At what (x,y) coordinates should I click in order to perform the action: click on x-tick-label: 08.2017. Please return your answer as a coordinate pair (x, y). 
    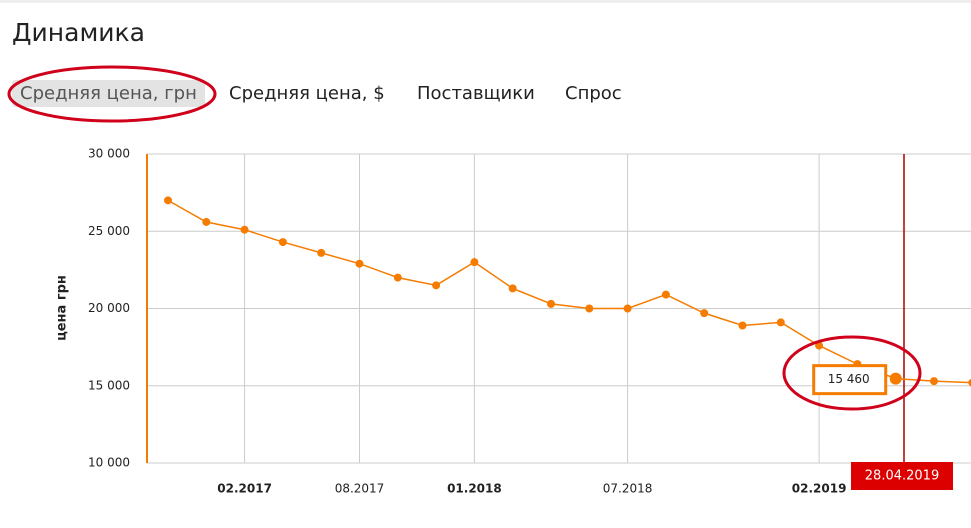
    Looking at the image, I should click on (360, 489).